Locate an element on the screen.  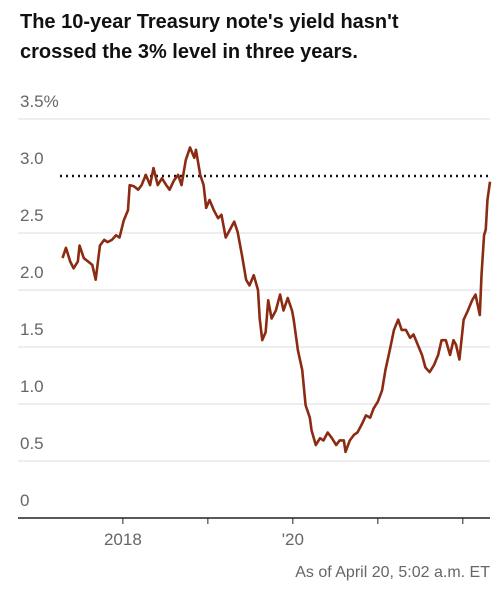
y-tick-label: 3.0 is located at coordinates (32, 158).